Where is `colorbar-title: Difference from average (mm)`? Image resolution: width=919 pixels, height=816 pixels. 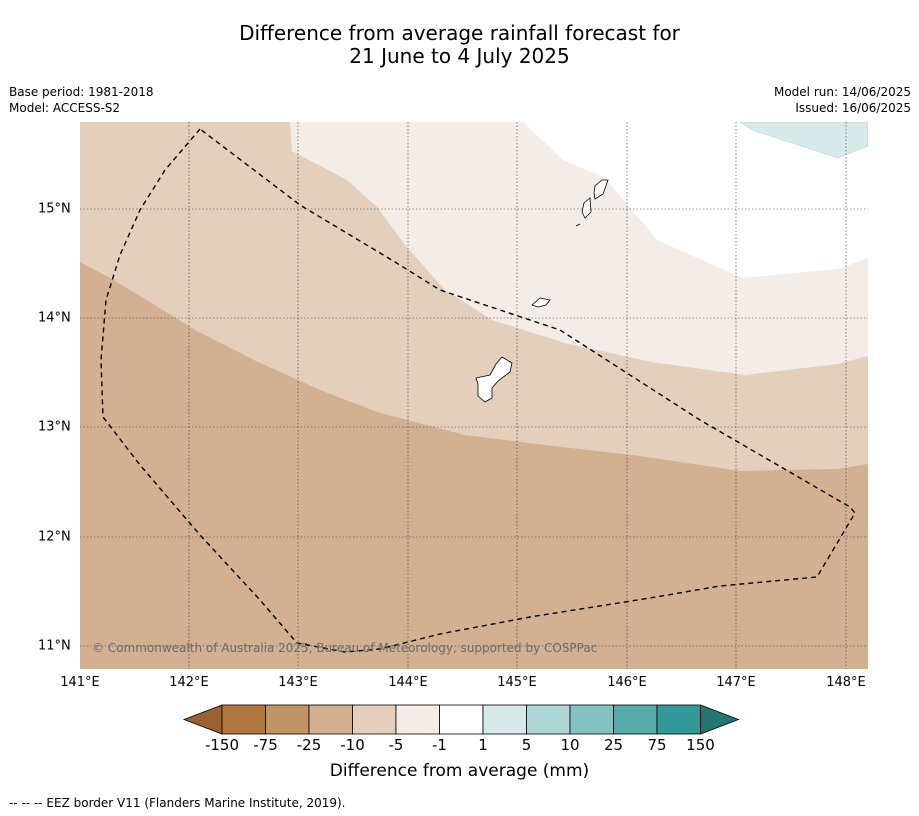 colorbar-title: Difference from average (mm) is located at coordinates (459, 771).